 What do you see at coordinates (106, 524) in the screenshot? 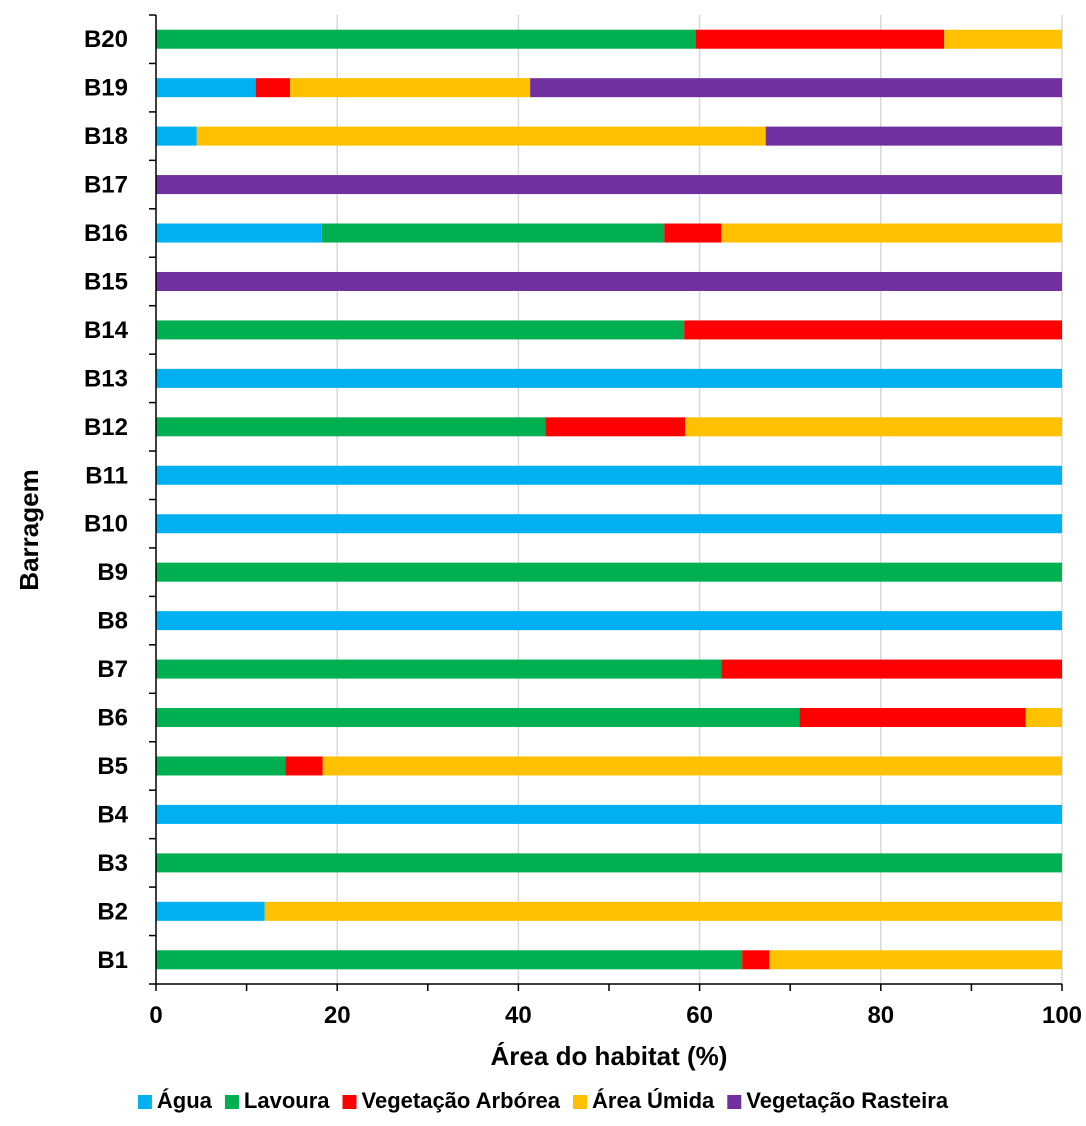
I see `y-tick-label: B10` at bounding box center [106, 524].